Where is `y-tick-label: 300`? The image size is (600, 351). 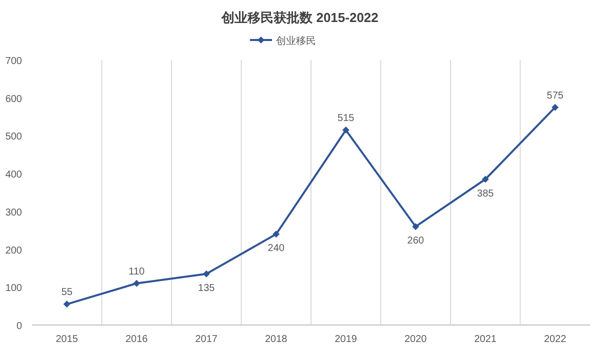
y-tick-label: 300 is located at coordinates (13, 212).